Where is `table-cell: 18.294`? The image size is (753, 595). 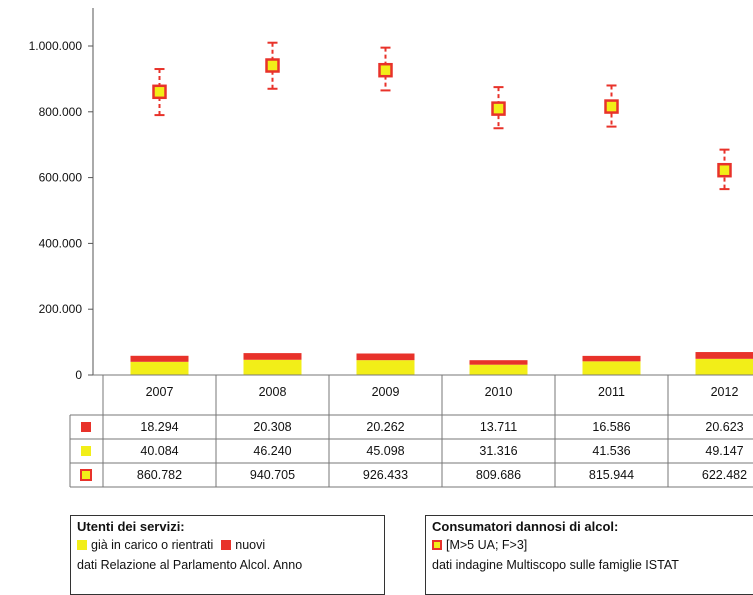
table-cell: 18.294 is located at coordinates (159, 427).